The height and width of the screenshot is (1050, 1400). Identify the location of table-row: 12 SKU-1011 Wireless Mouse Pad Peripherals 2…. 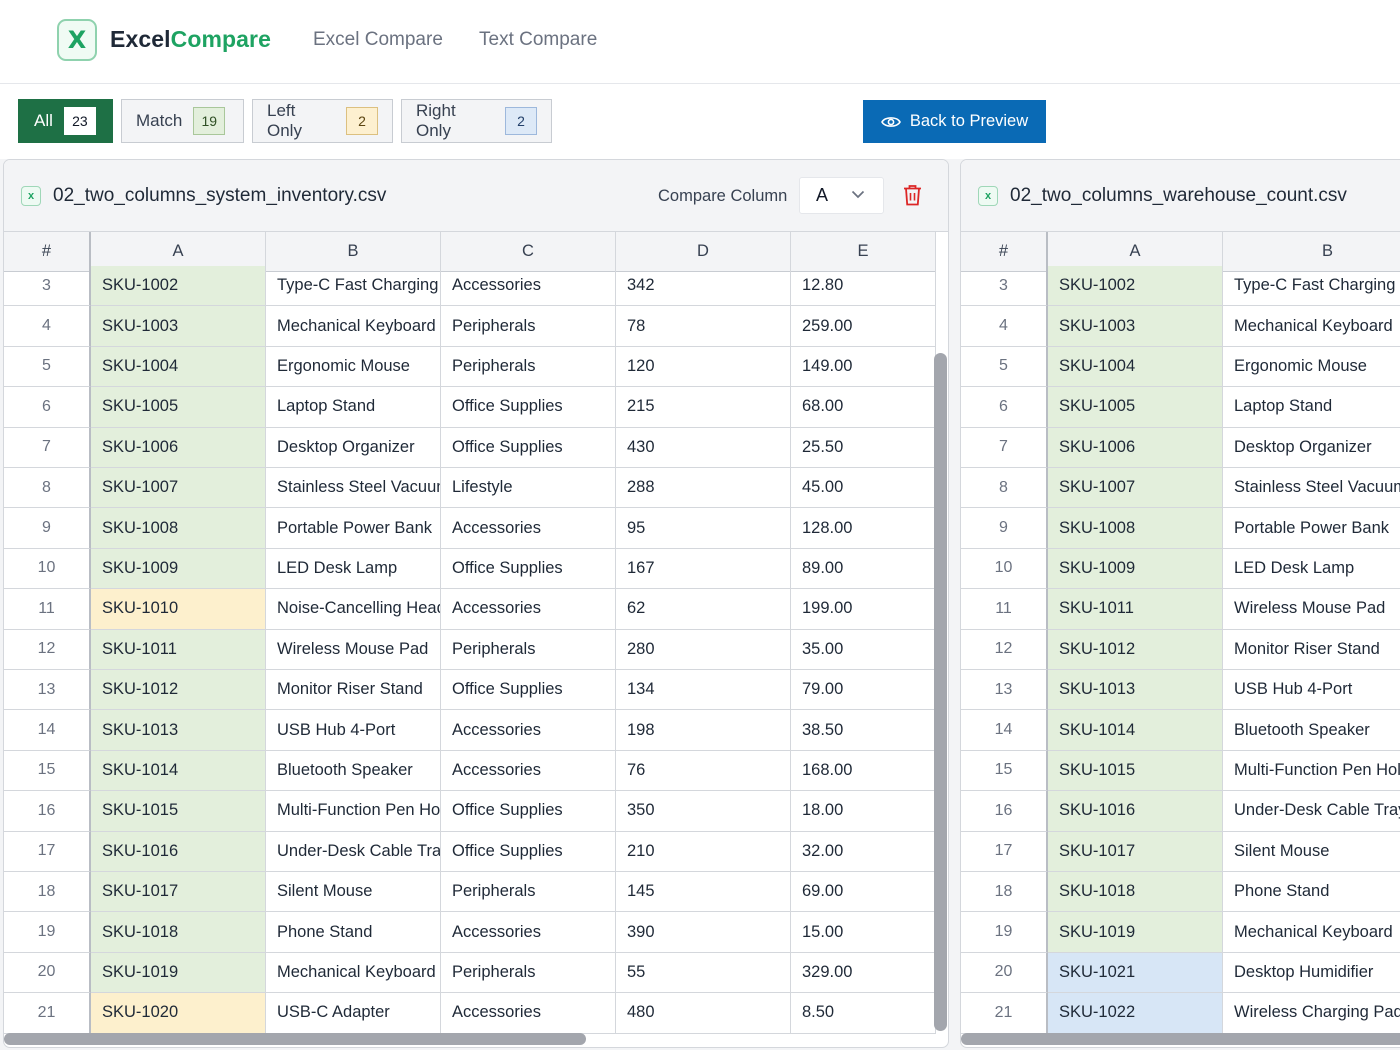
(470, 649).